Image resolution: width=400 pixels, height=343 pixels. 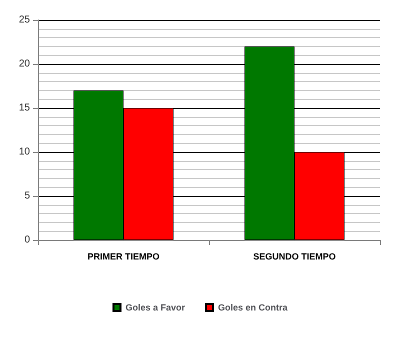 What do you see at coordinates (253, 307) in the screenshot?
I see `legend-label: Goles en Contra` at bounding box center [253, 307].